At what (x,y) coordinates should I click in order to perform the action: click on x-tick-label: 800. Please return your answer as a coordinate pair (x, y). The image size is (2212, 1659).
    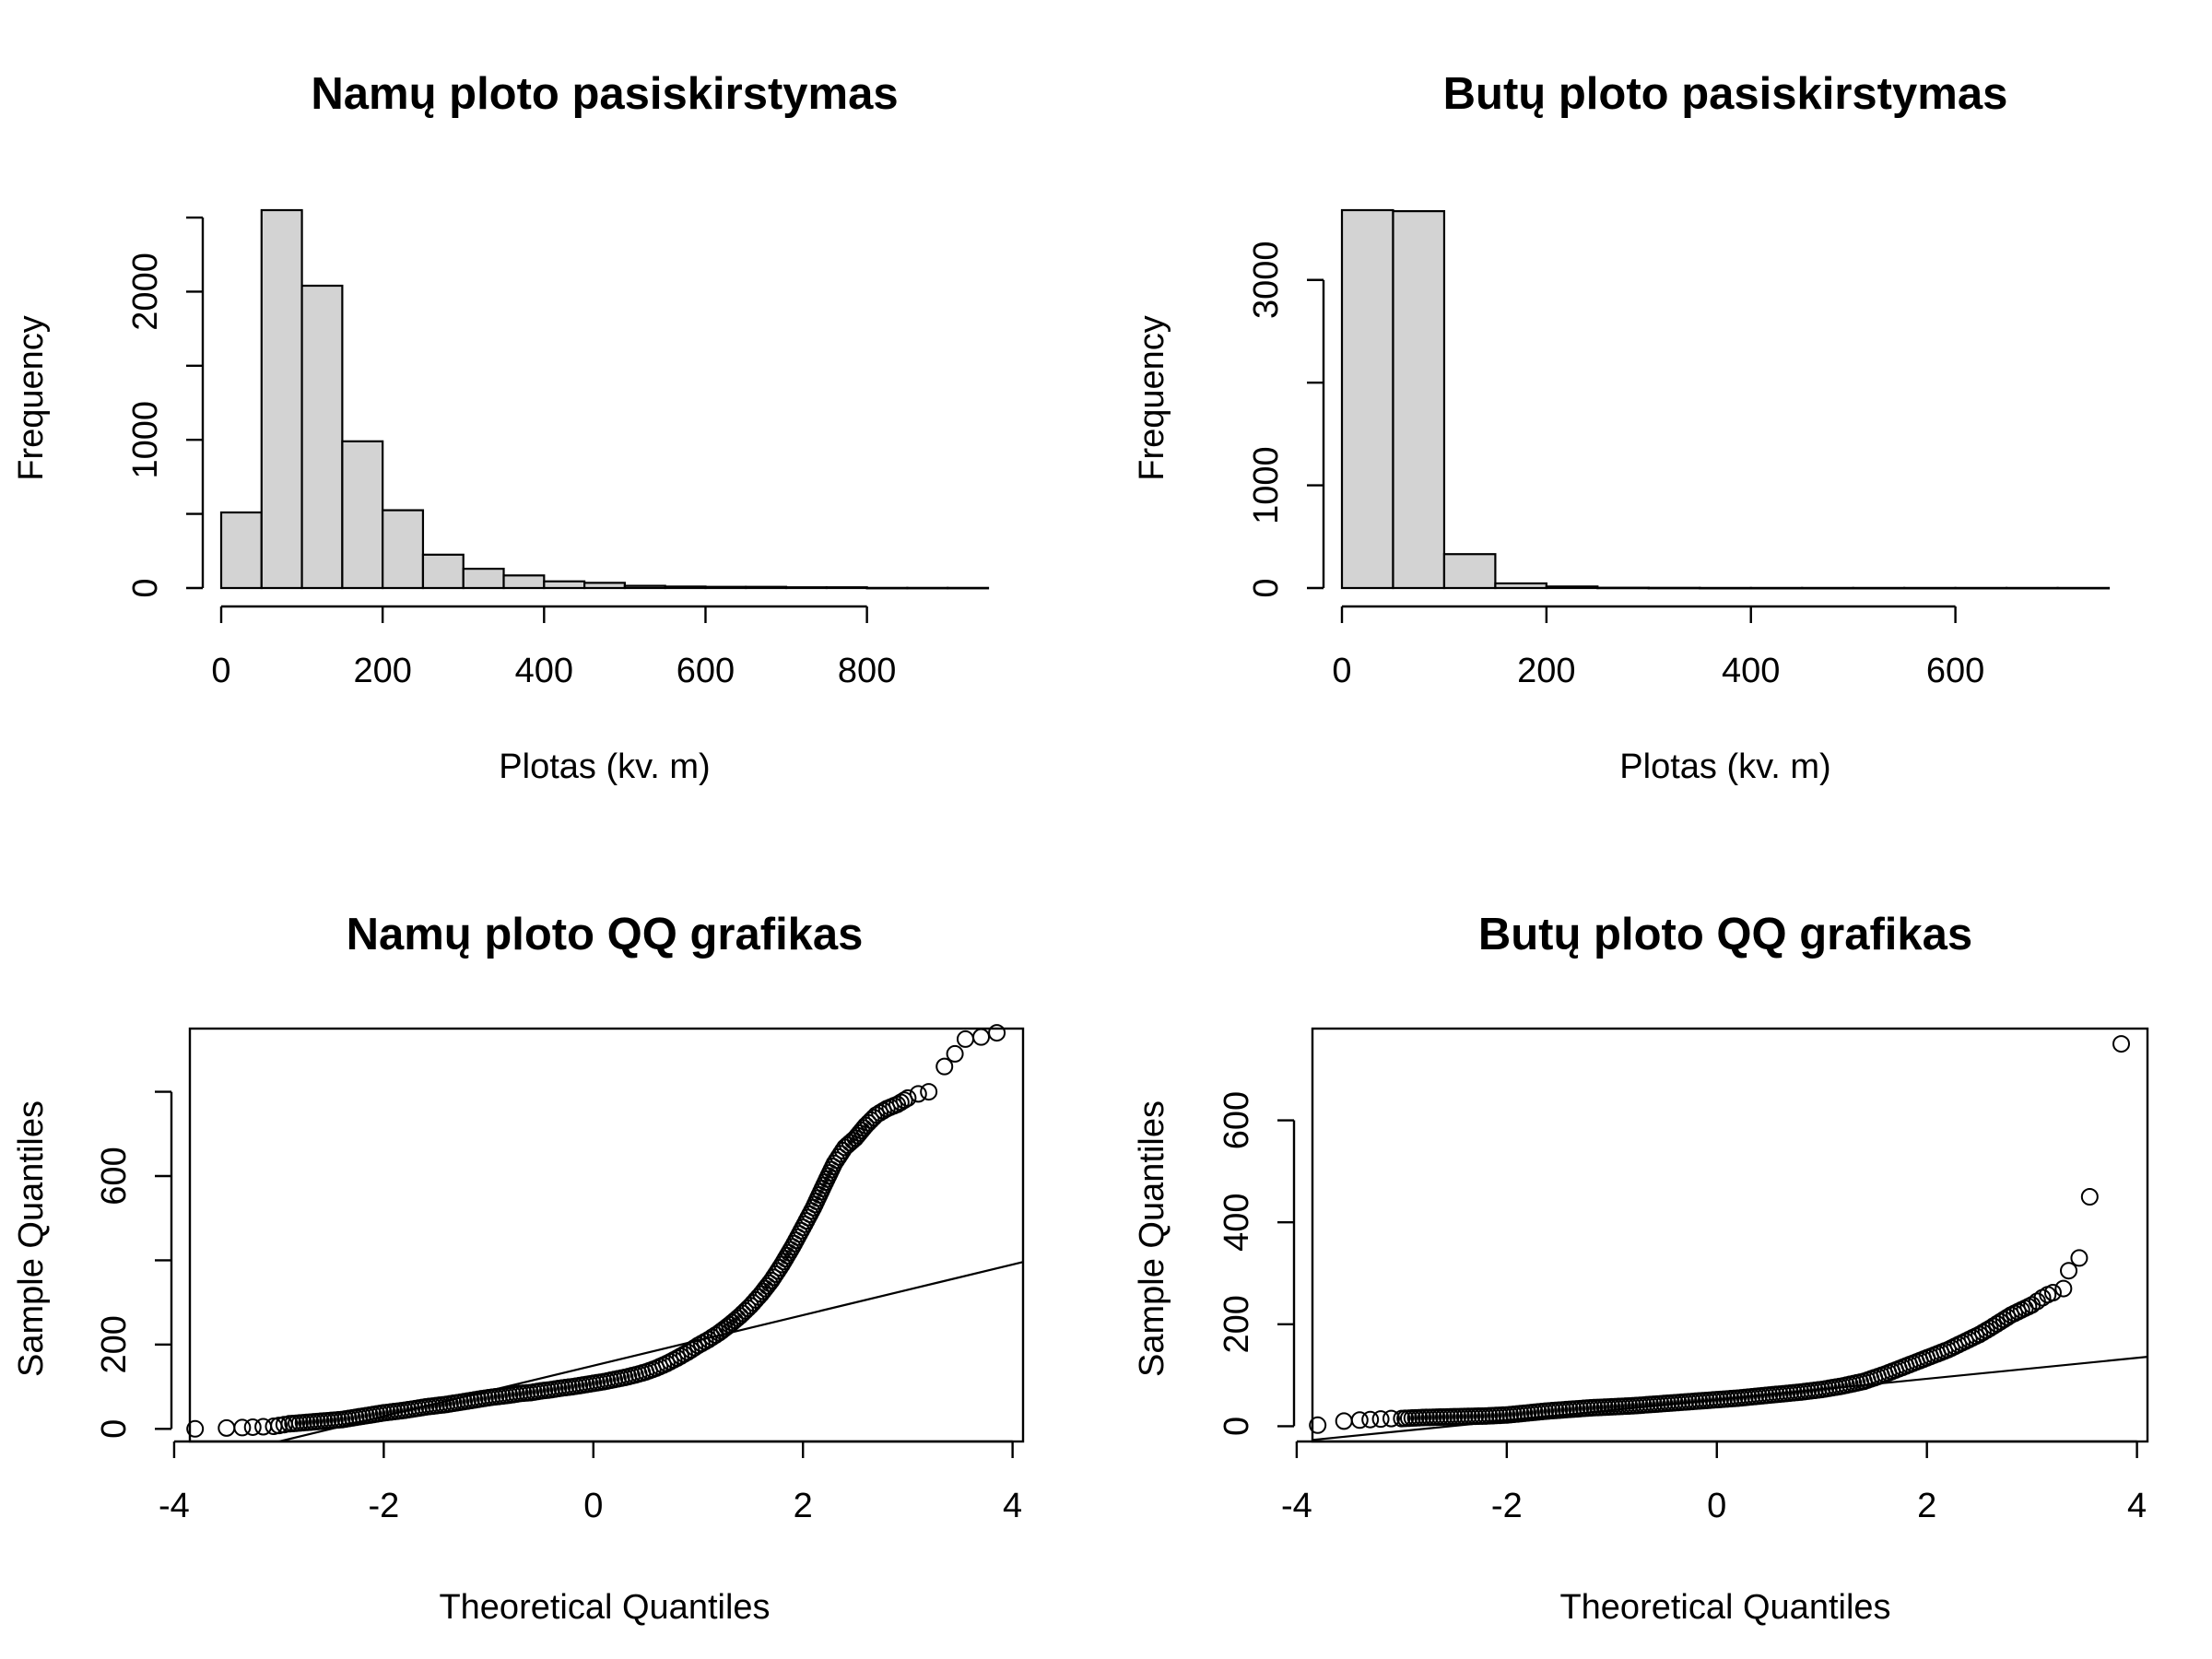
    Looking at the image, I should click on (867, 671).